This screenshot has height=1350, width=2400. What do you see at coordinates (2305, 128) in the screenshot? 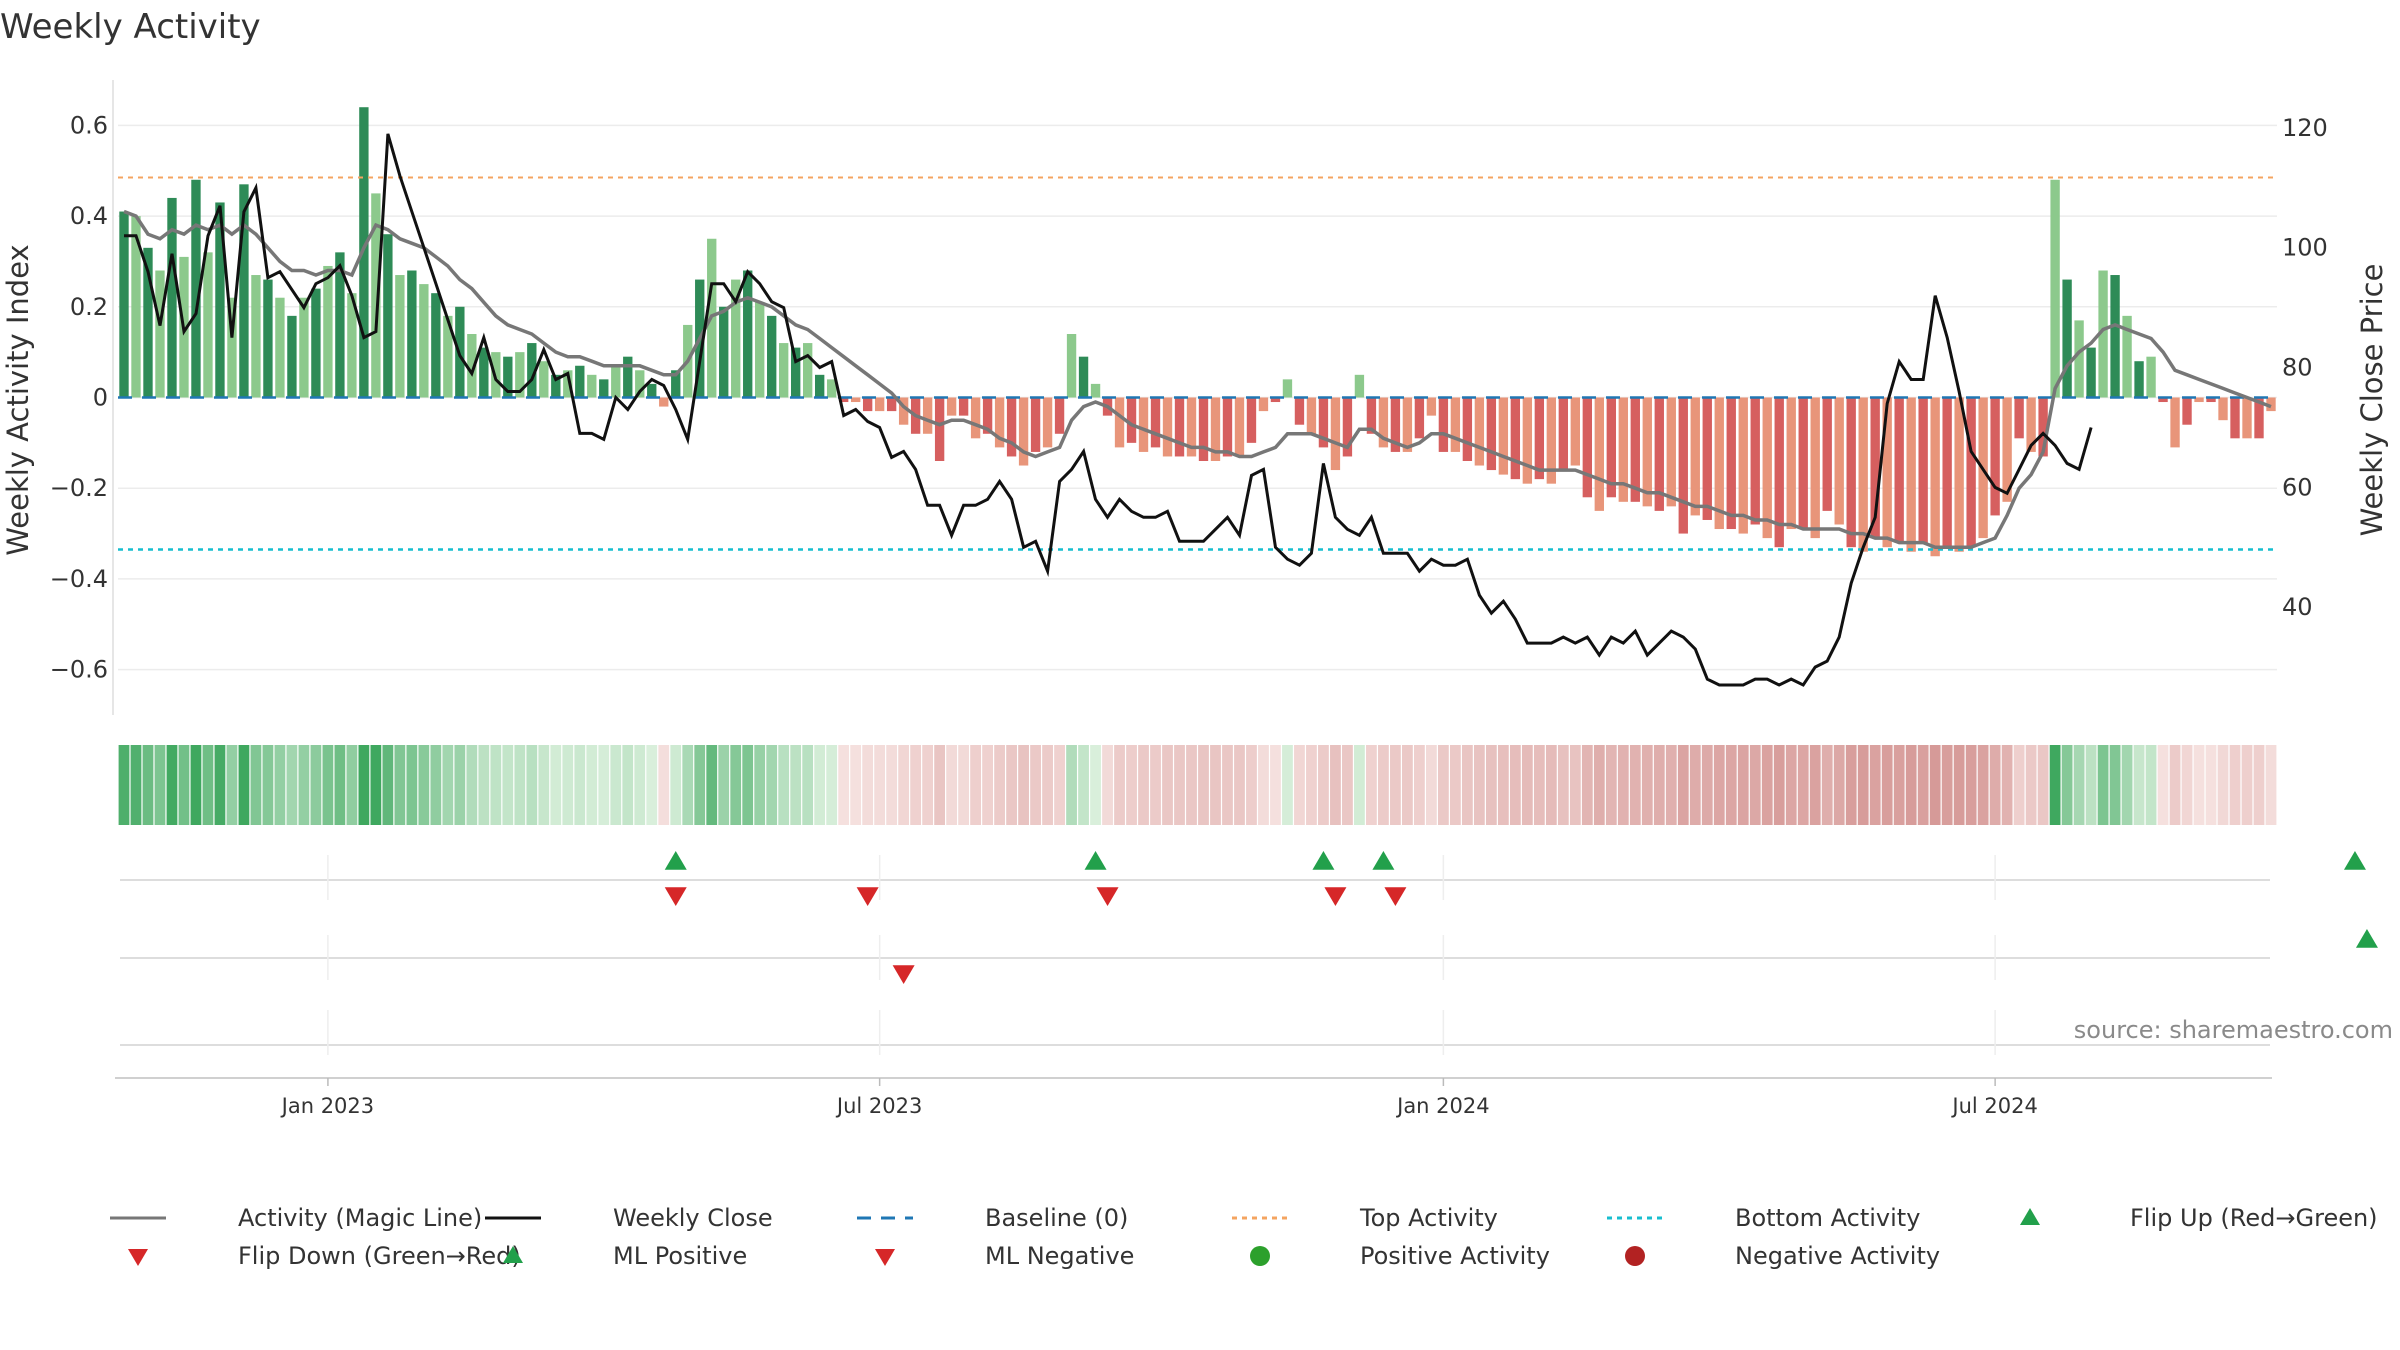
I see `y-right-tick-label: 120` at bounding box center [2305, 128].